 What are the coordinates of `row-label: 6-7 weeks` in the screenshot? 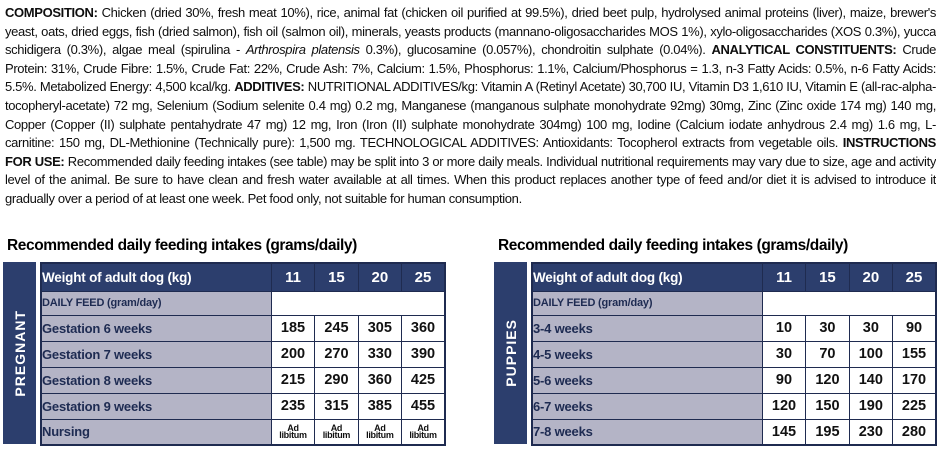 It's located at (647, 406).